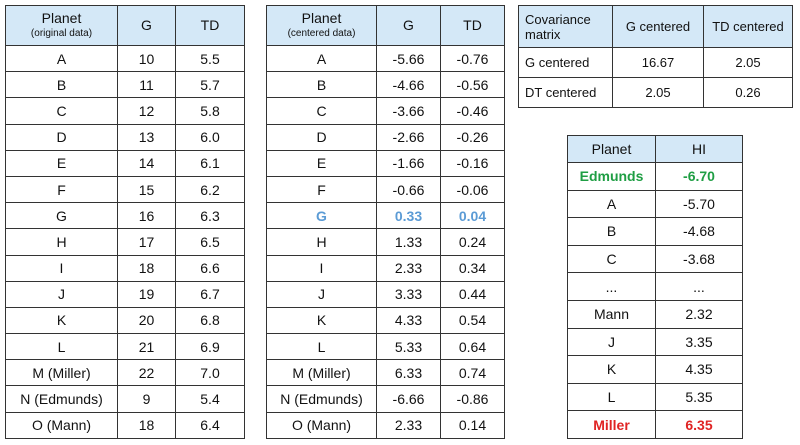  Describe the element at coordinates (61, 189) in the screenshot. I see `table-cell: F` at that location.